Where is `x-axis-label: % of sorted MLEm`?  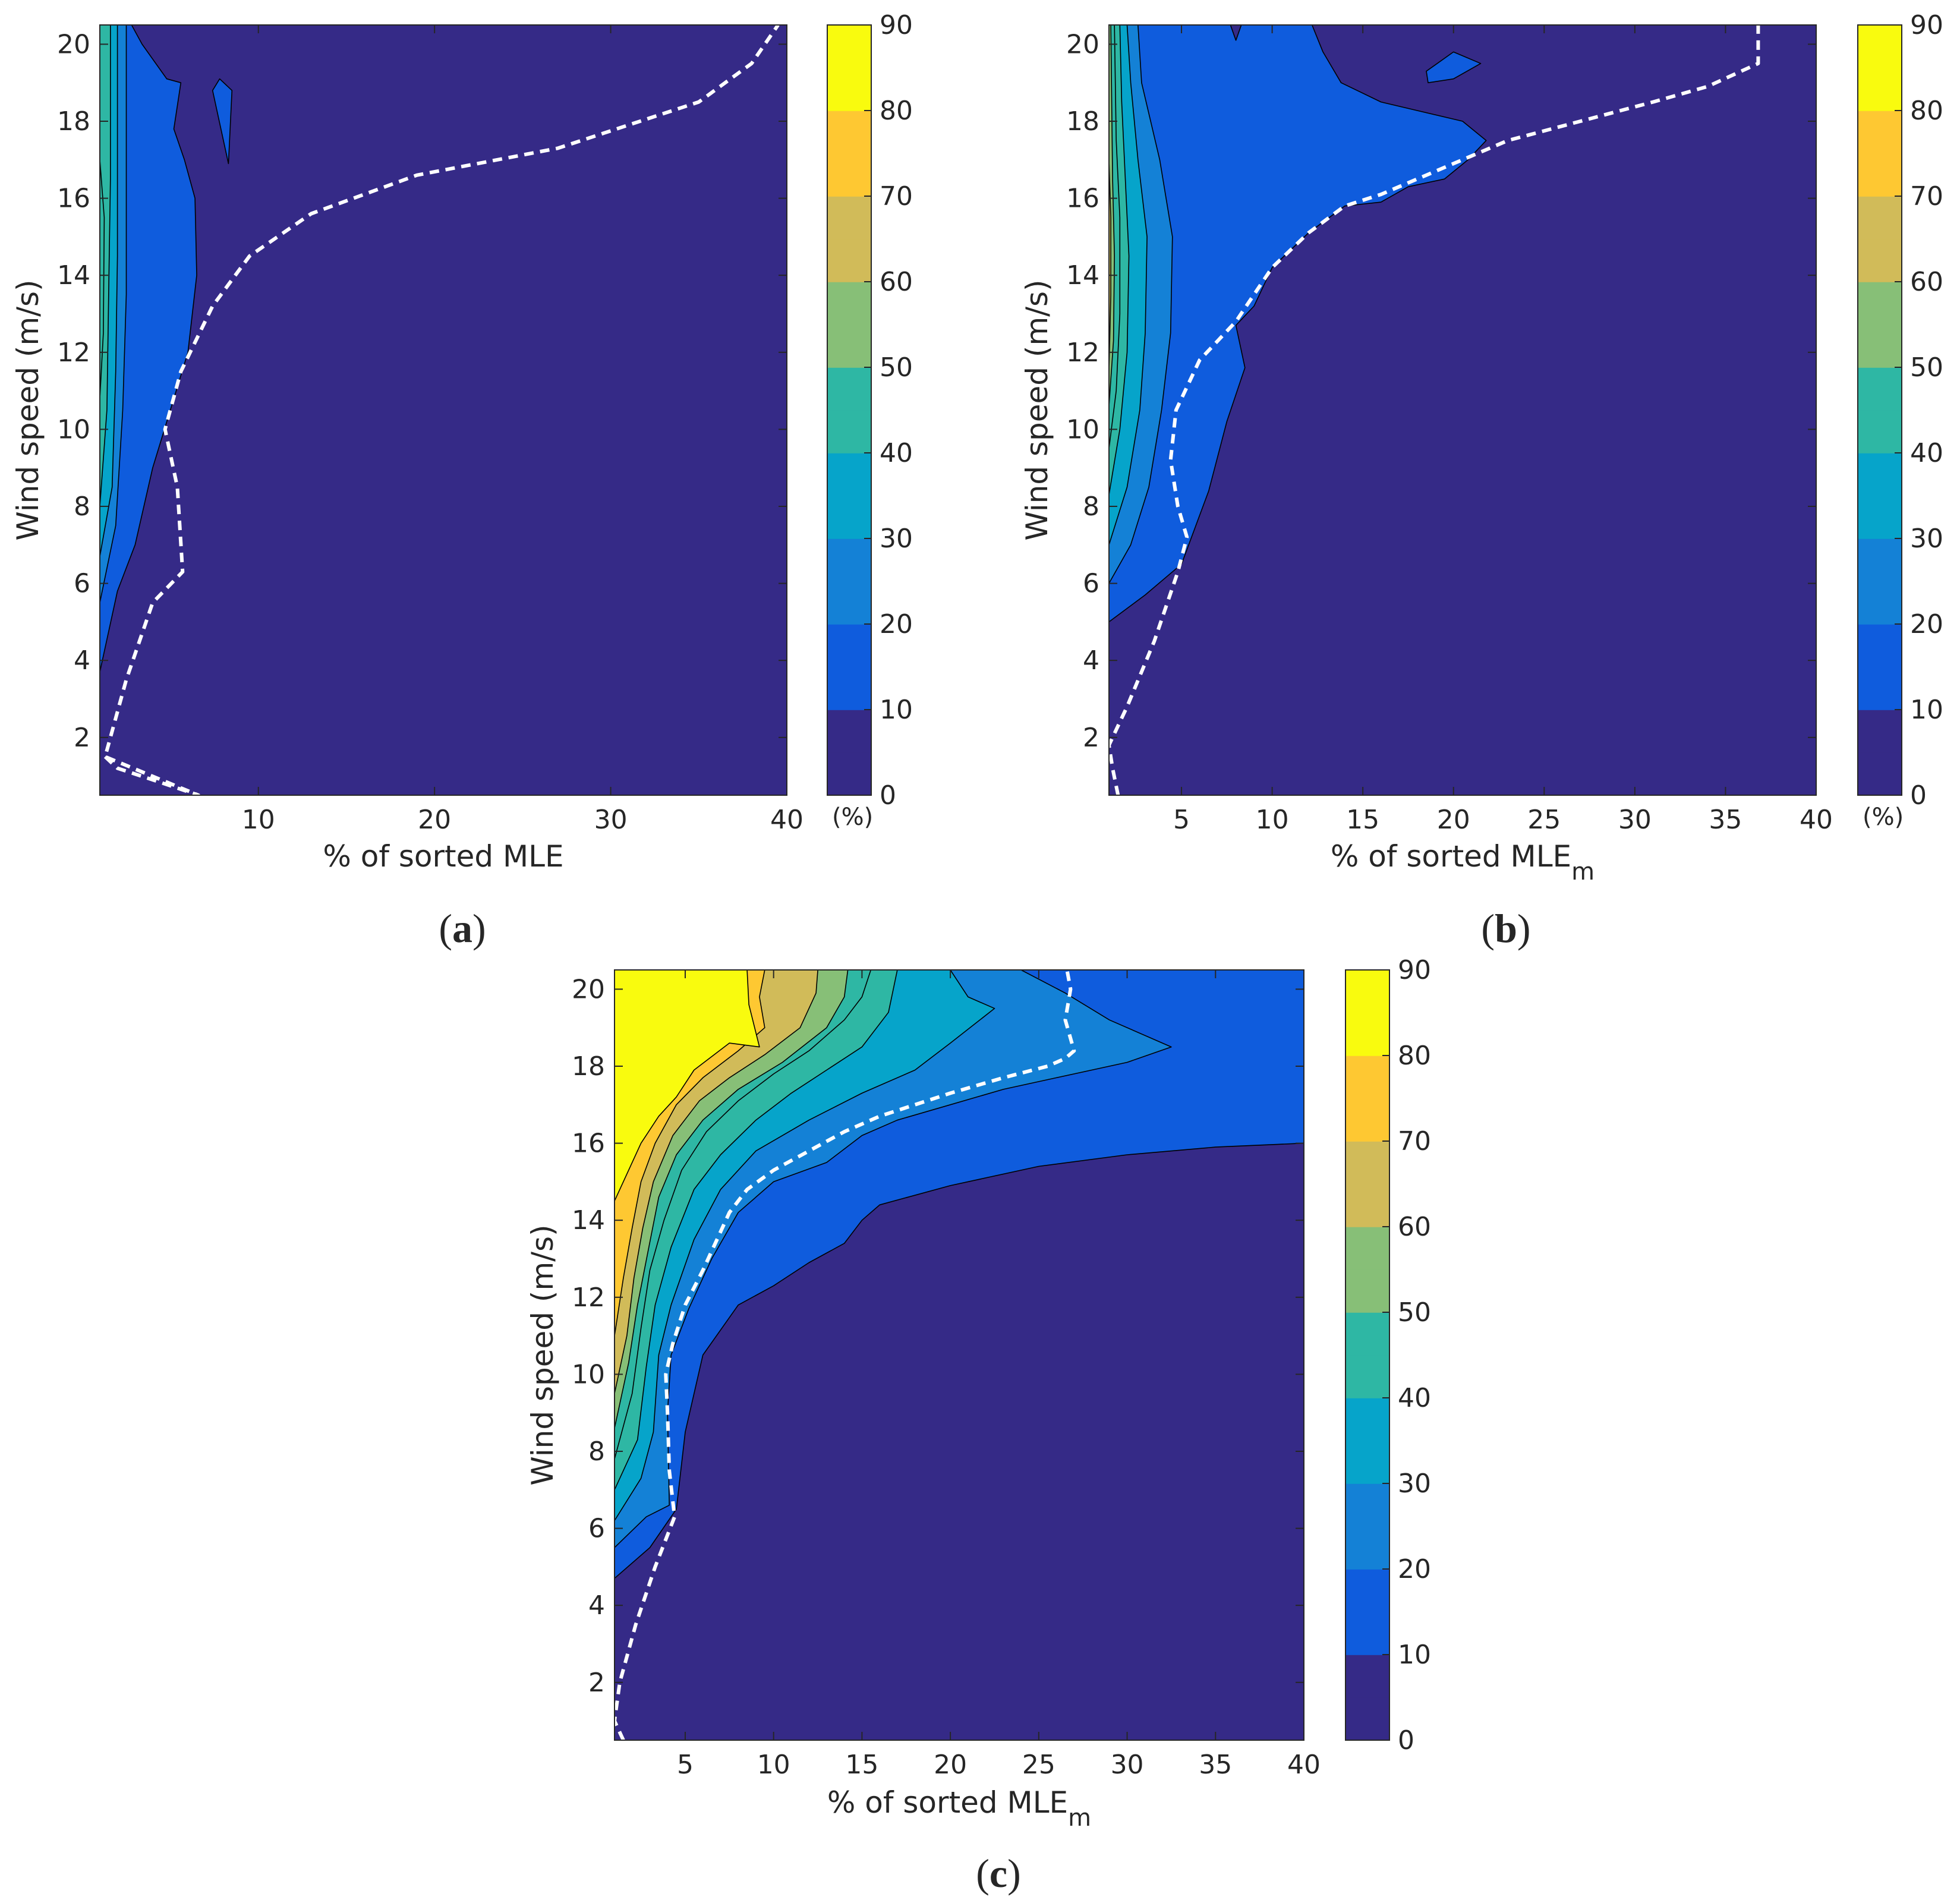
x-axis-label: % of sorted MLEm is located at coordinates (1463, 862).